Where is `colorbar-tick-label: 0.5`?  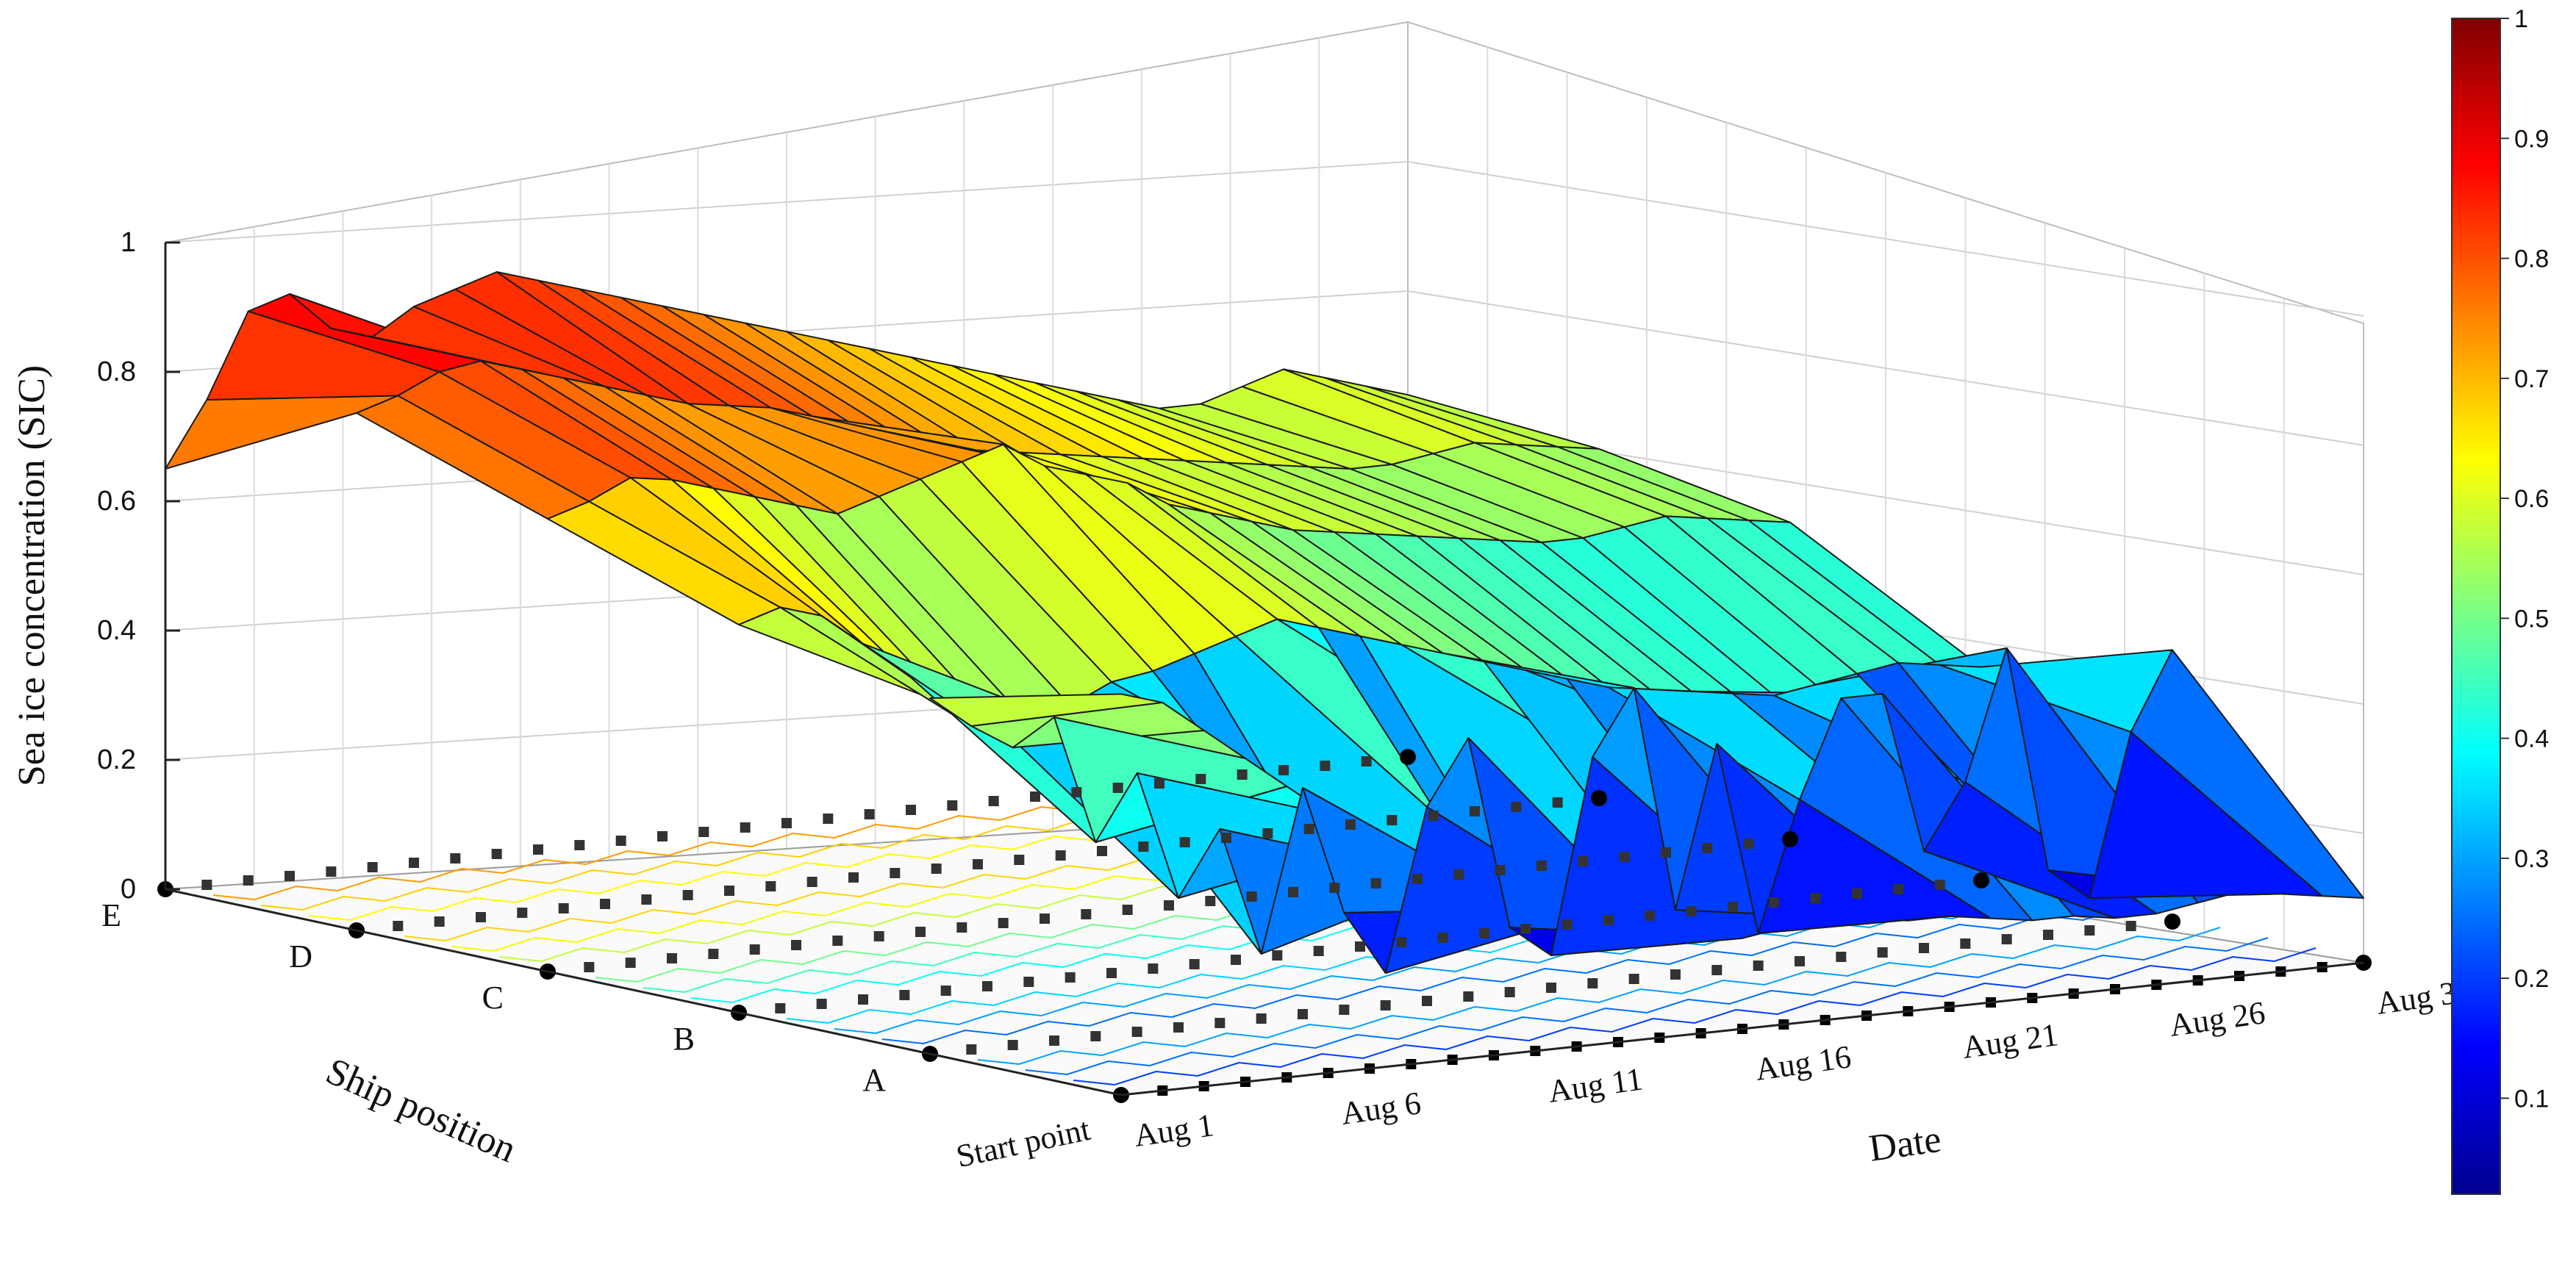 colorbar-tick-label: 0.5 is located at coordinates (2531, 619).